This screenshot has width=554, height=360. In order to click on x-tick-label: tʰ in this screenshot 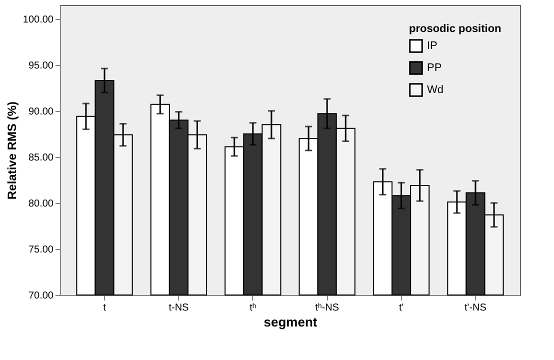, I will do `click(253, 308)`.